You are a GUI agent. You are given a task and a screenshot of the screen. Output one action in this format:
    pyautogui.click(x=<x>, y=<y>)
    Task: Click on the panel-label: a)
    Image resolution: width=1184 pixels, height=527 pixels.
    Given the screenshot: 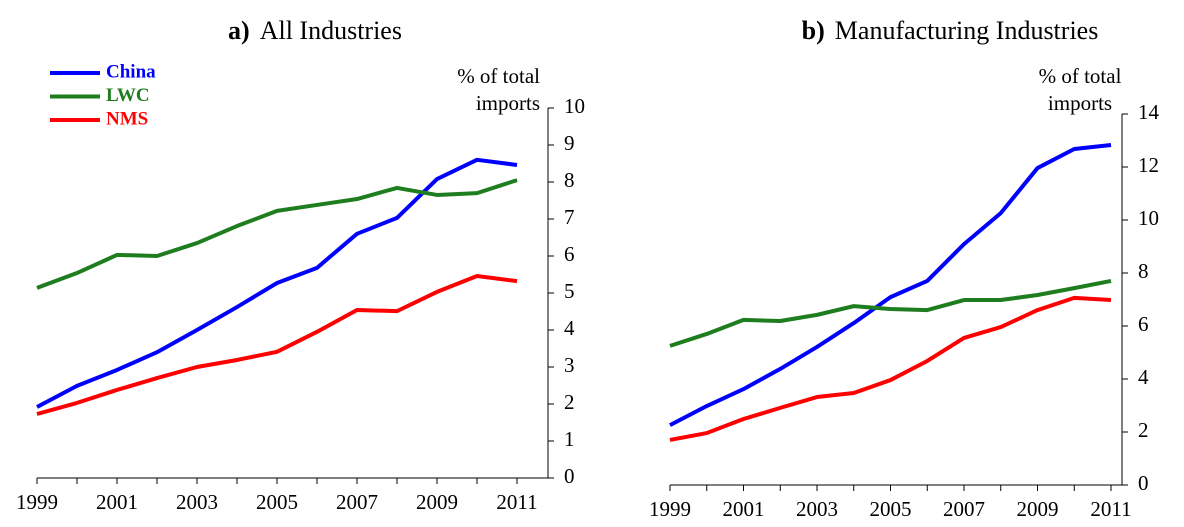 What is the action you would take?
    pyautogui.click(x=239, y=30)
    